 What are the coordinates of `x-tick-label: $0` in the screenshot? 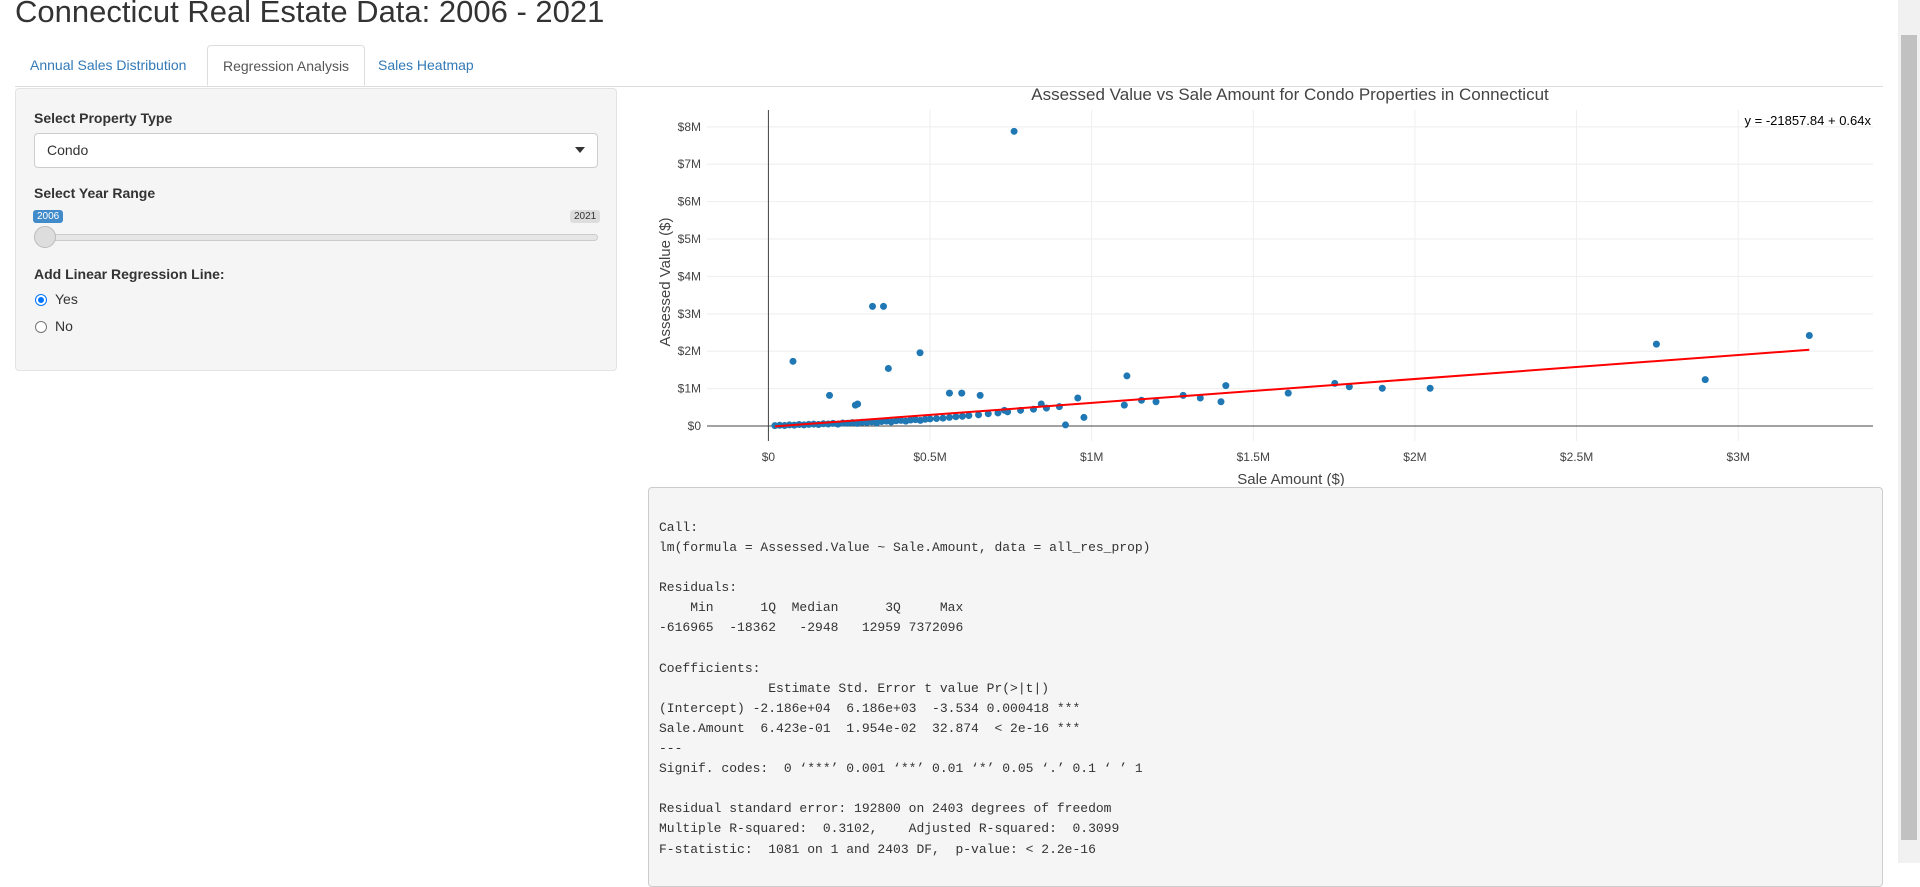 It's located at (769, 457).